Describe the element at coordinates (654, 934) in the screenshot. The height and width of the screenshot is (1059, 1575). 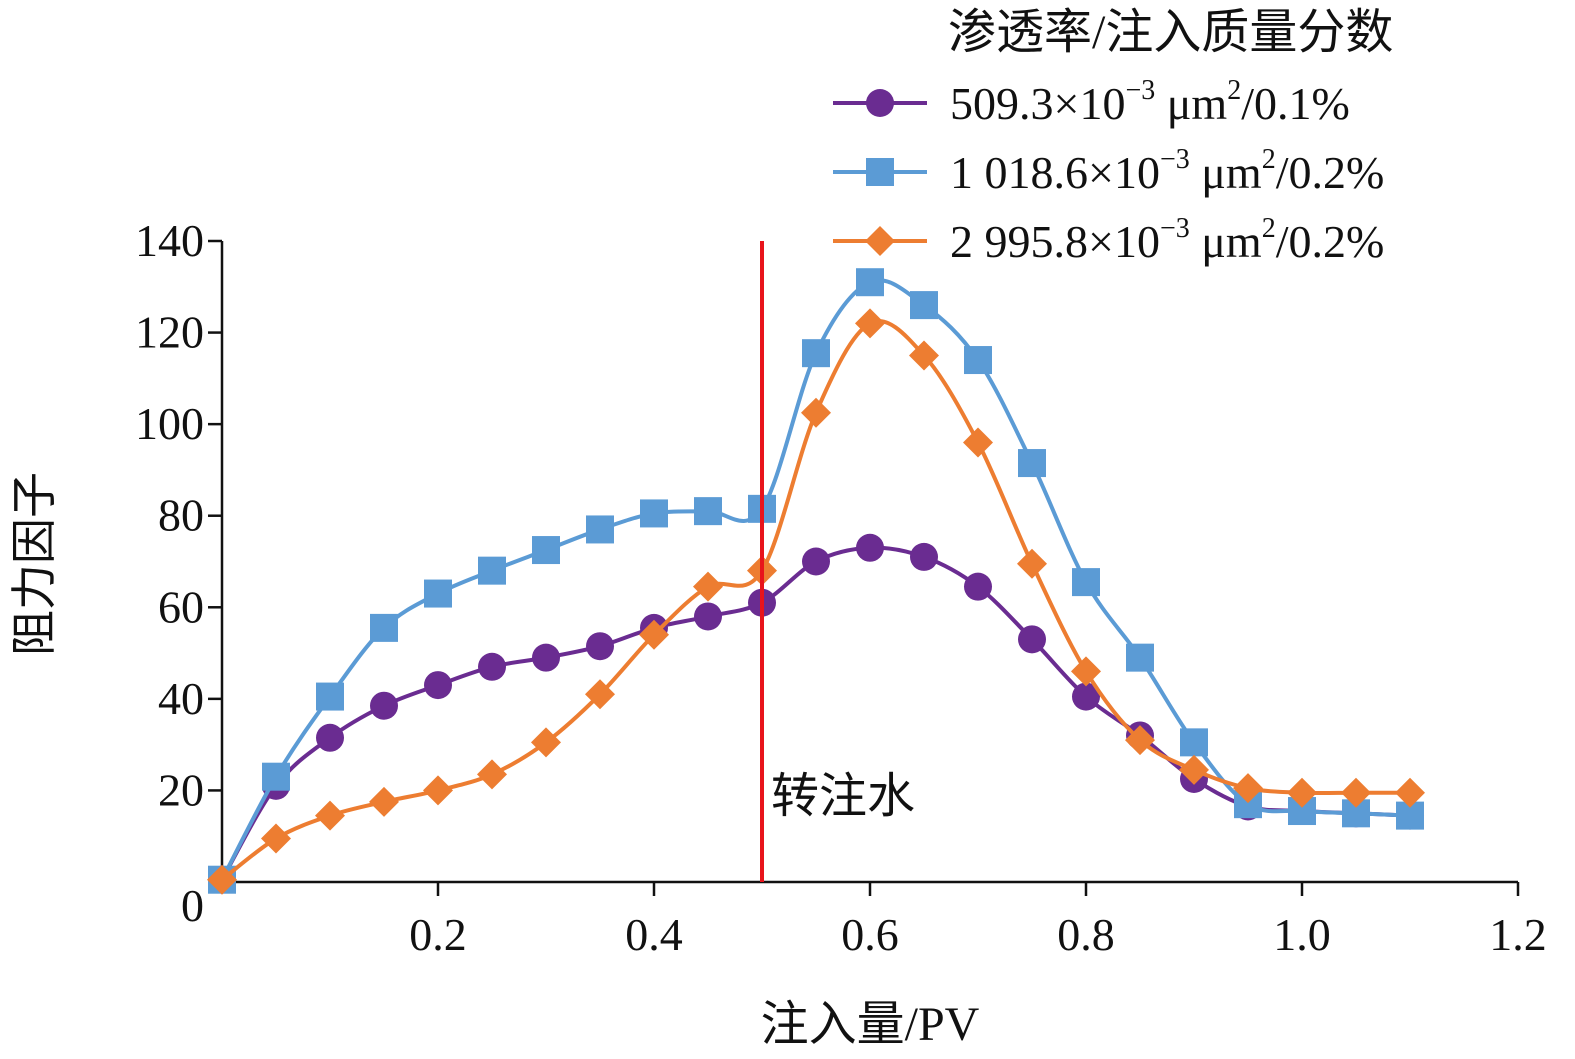
I see `x-tick-label: 0.4` at that location.